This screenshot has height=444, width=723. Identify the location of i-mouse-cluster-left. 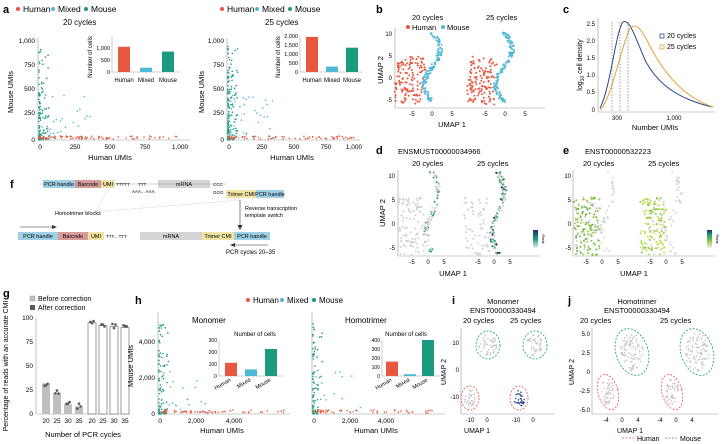
(488, 345).